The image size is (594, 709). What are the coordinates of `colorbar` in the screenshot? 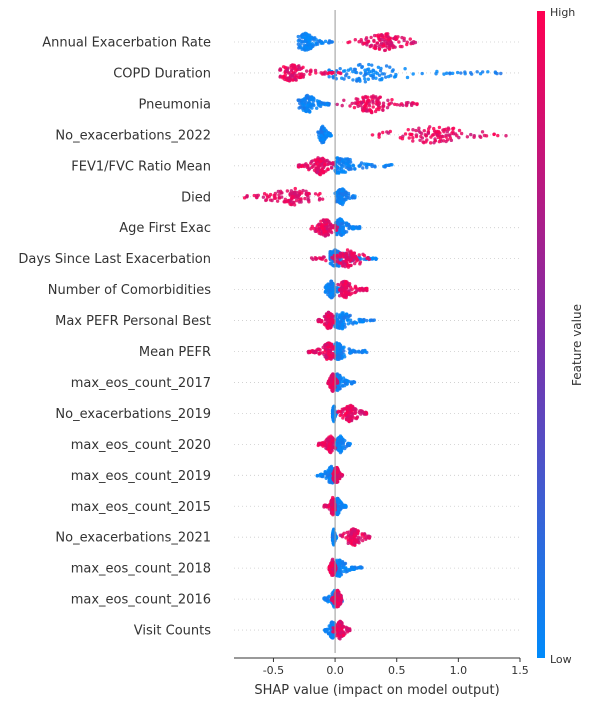 It's located at (541, 334).